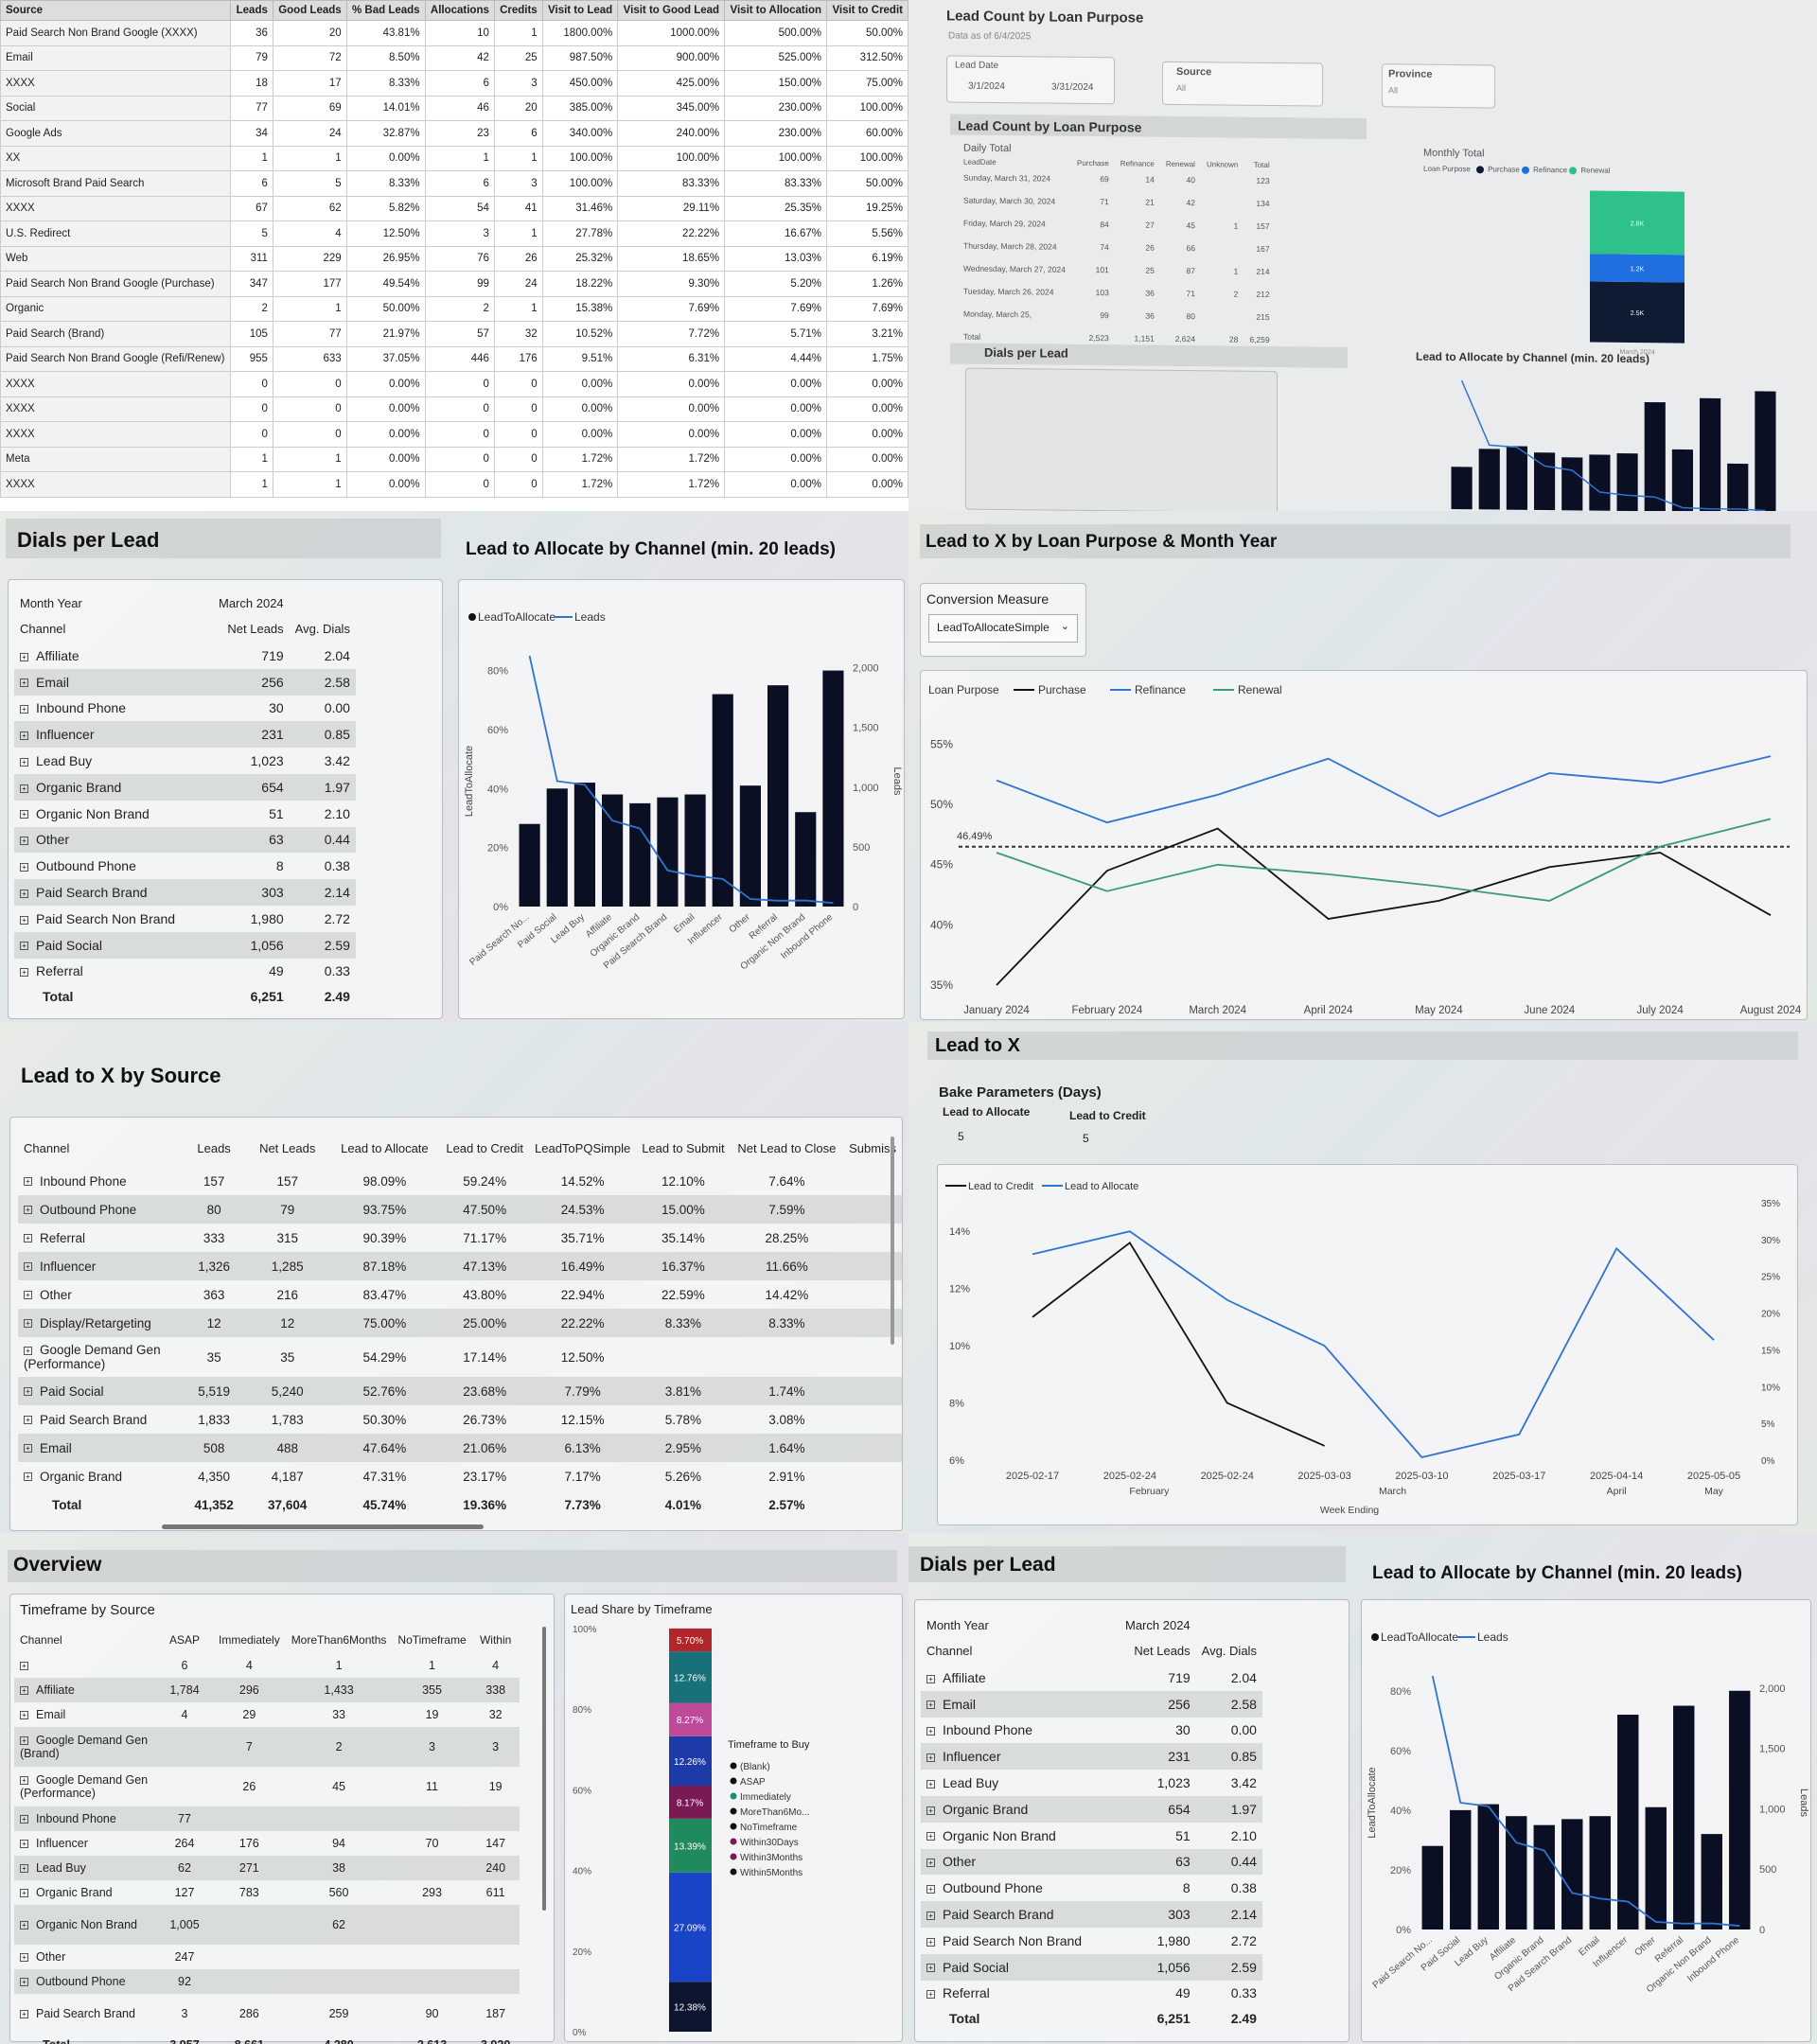 This screenshot has width=1817, height=2044. What do you see at coordinates (1003, 628) in the screenshot?
I see `conversion-measure-dropdown: LeadToAllocateSimple ⌄` at bounding box center [1003, 628].